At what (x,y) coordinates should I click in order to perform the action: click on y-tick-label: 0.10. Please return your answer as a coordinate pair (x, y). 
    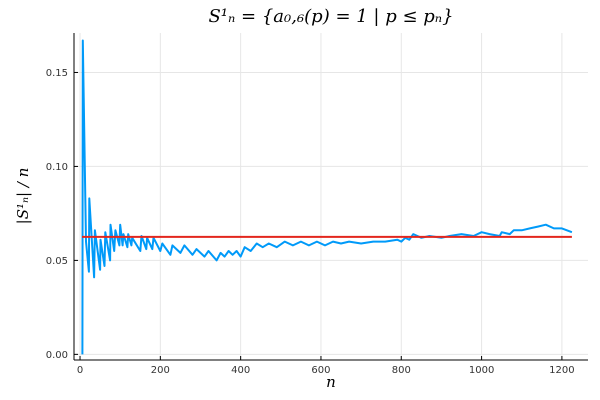
    Looking at the image, I should click on (57, 167).